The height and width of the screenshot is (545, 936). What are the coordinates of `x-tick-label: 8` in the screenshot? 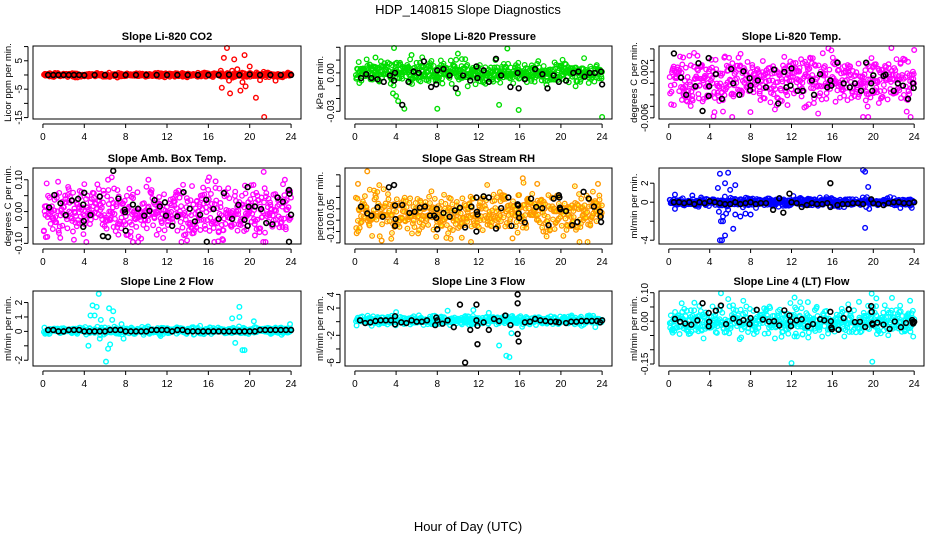 It's located at (438, 137).